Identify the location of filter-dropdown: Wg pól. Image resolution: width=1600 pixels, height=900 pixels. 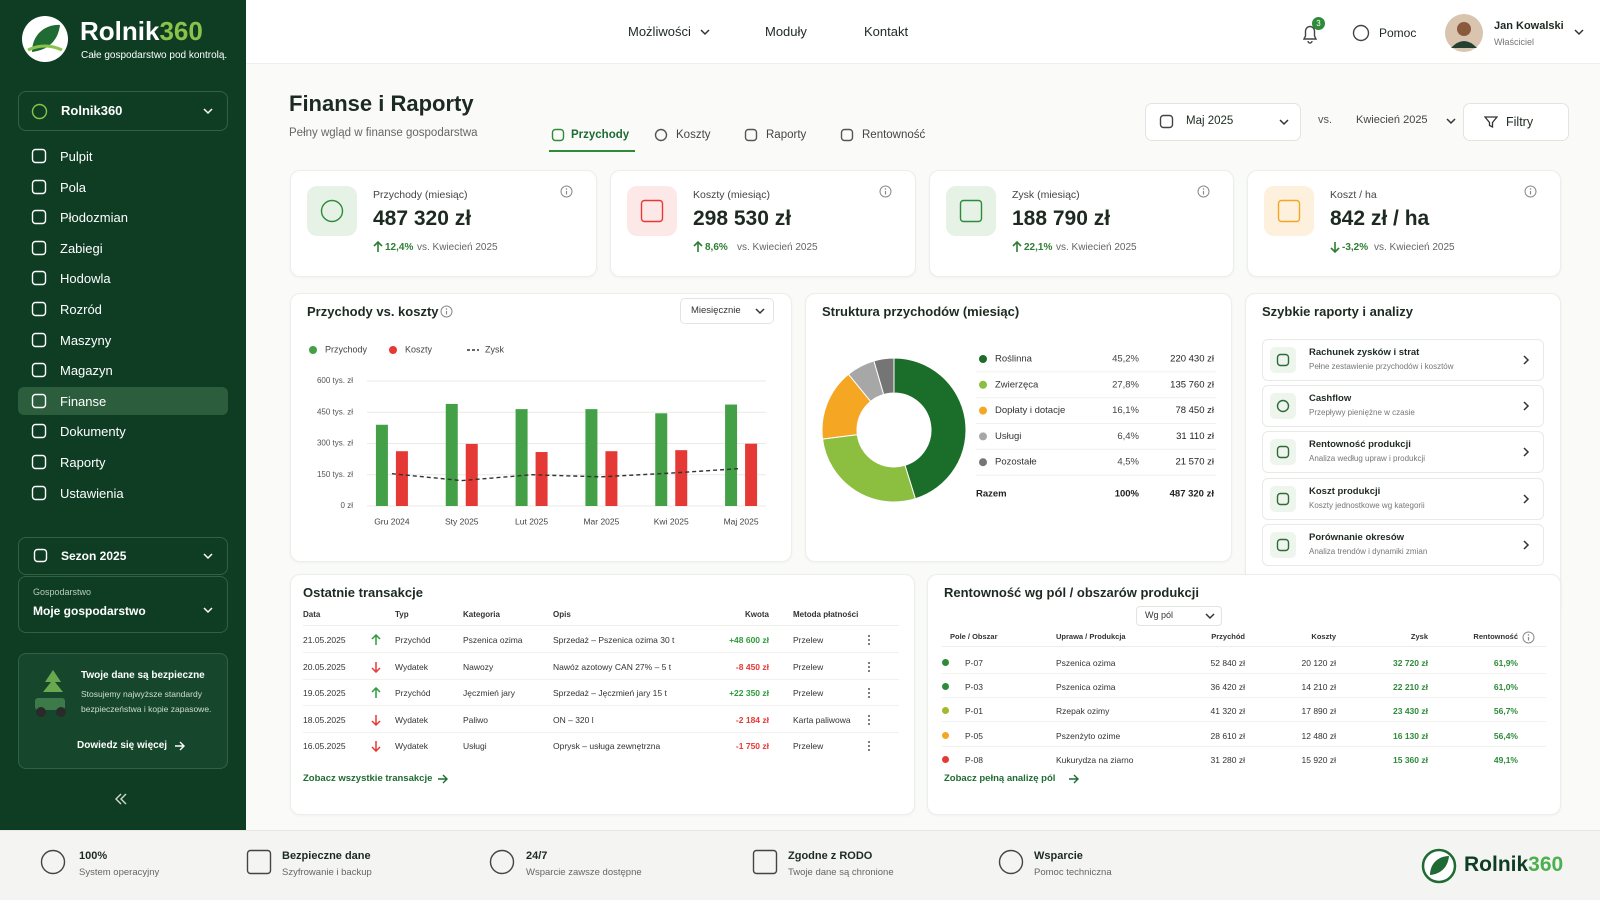
(1179, 616).